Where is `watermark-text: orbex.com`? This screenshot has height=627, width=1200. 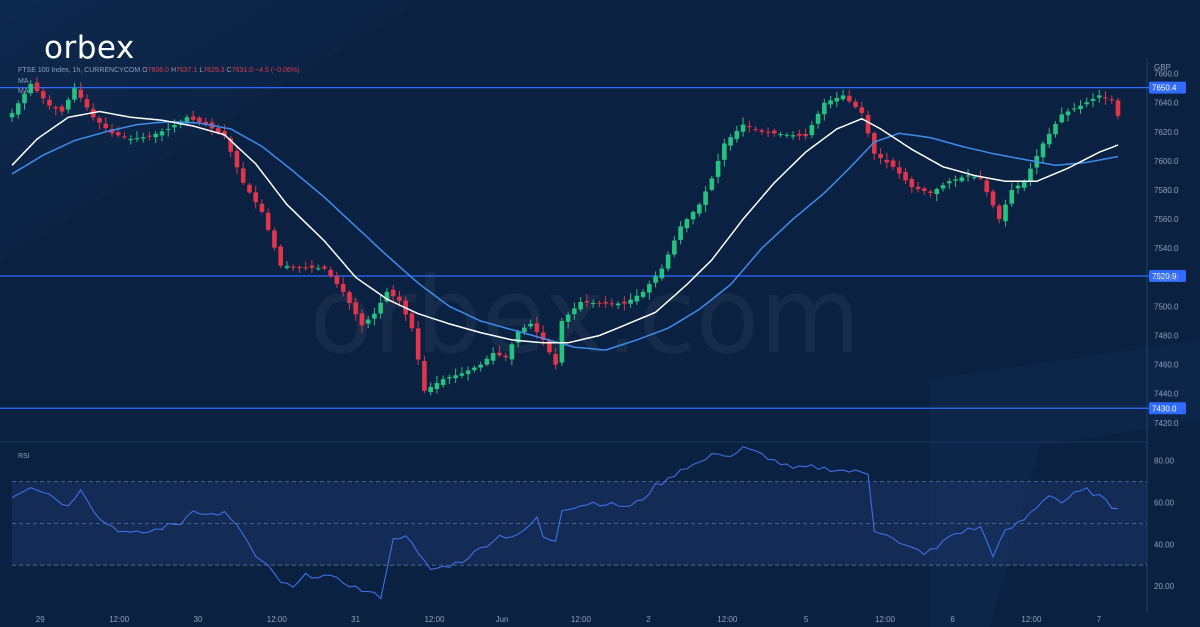 watermark-text: orbex.com is located at coordinates (584, 316).